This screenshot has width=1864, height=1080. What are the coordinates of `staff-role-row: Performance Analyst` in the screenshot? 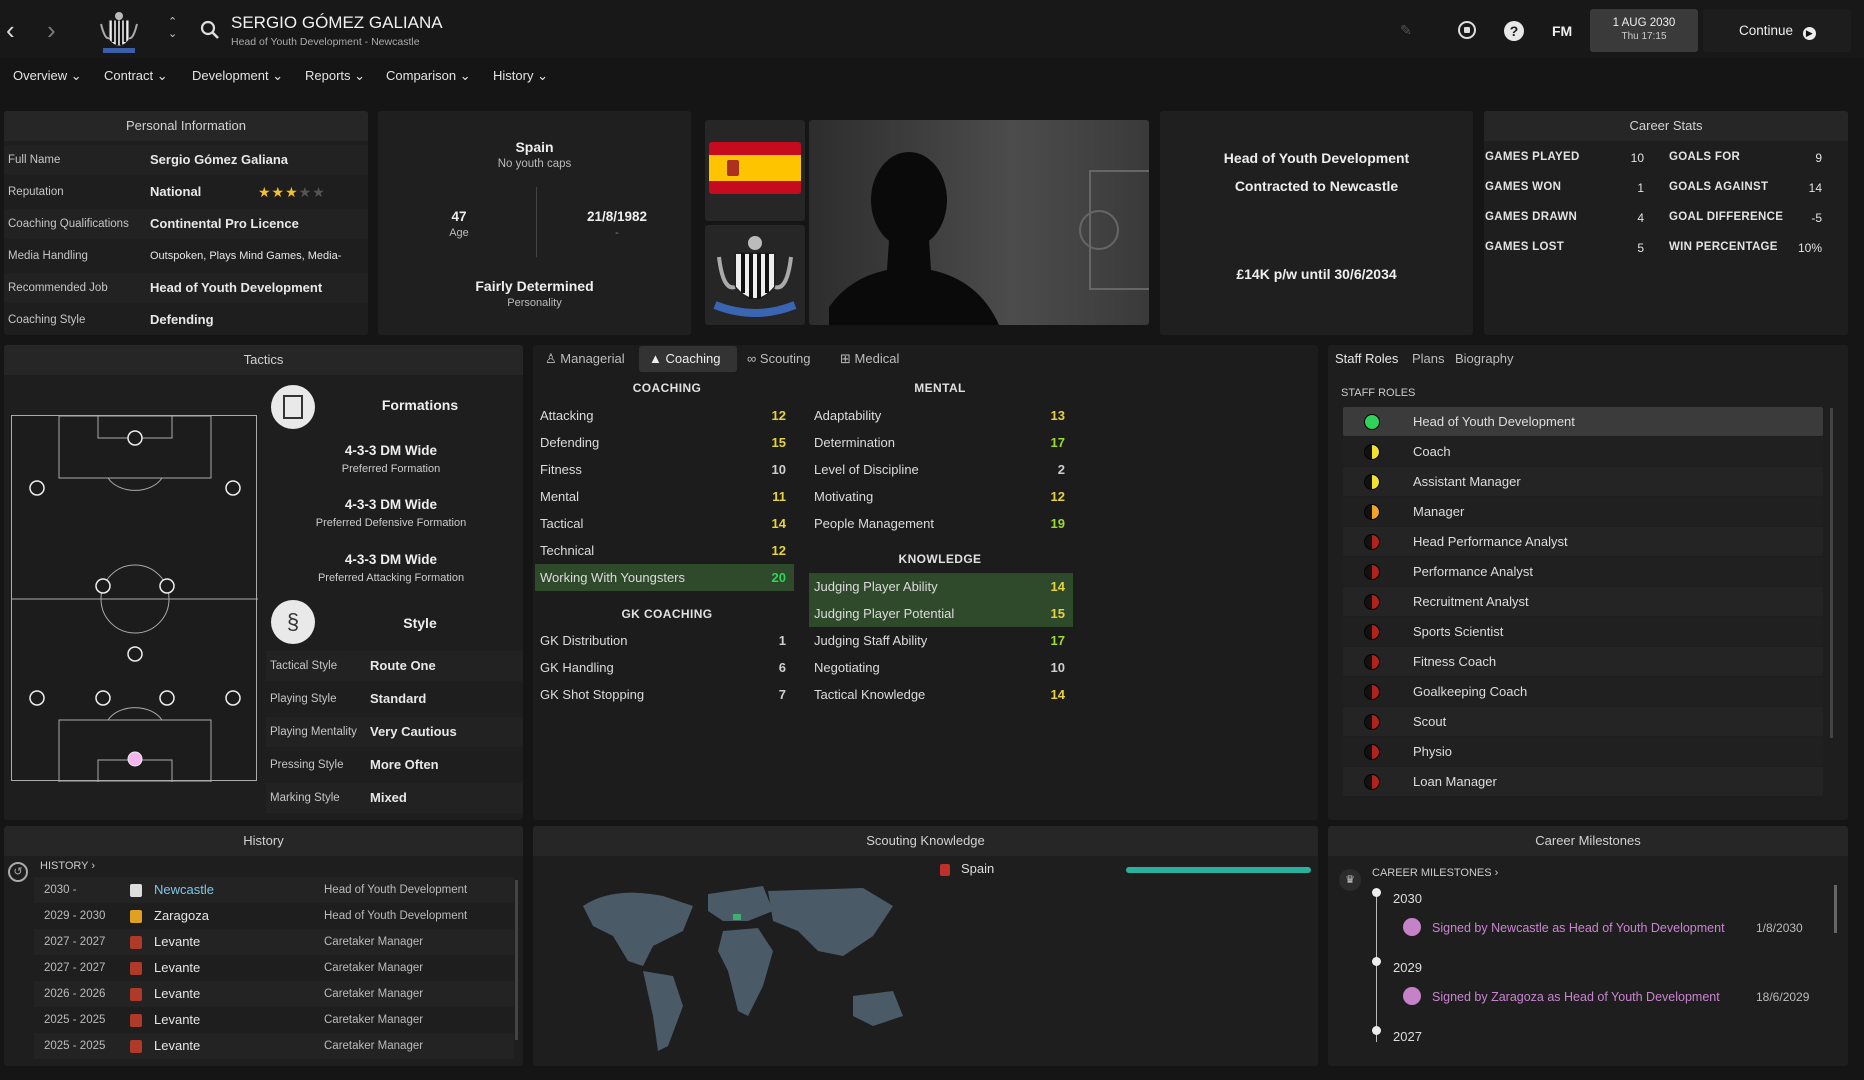 It's located at (1583, 571).